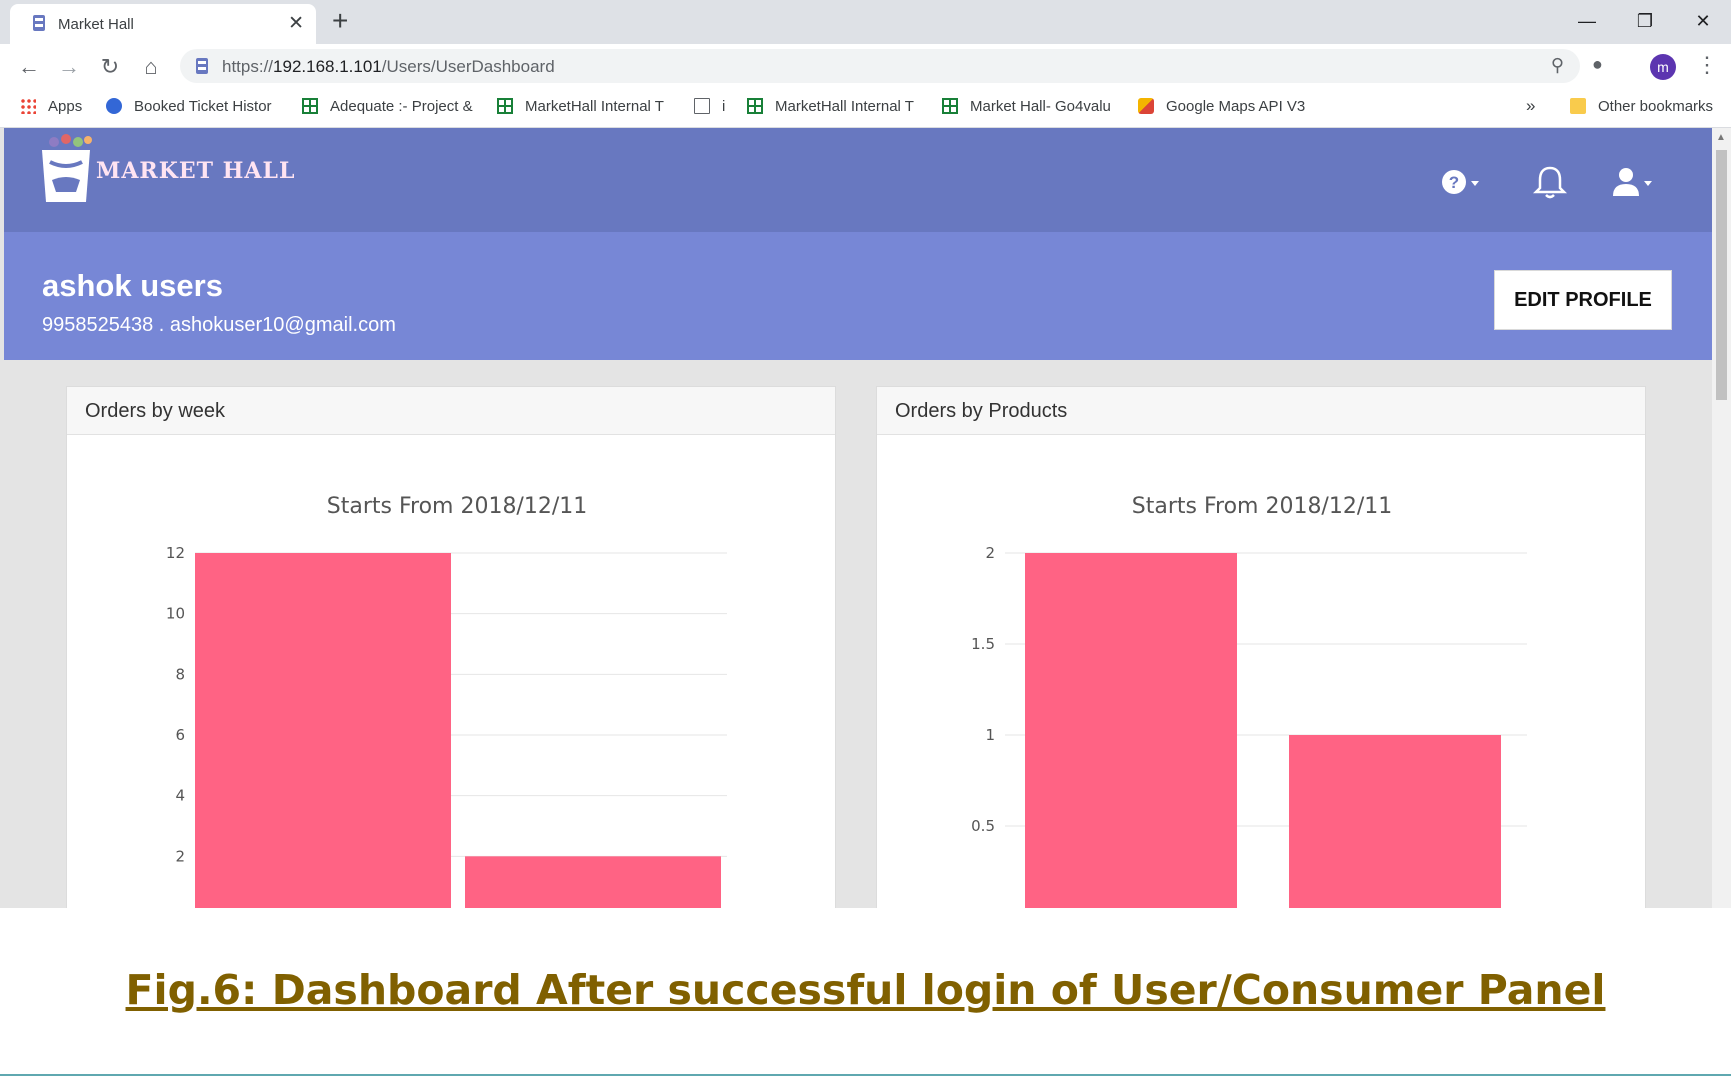 The image size is (1731, 1078). What do you see at coordinates (1557, 65) in the screenshot?
I see `key-icon: ⚲` at bounding box center [1557, 65].